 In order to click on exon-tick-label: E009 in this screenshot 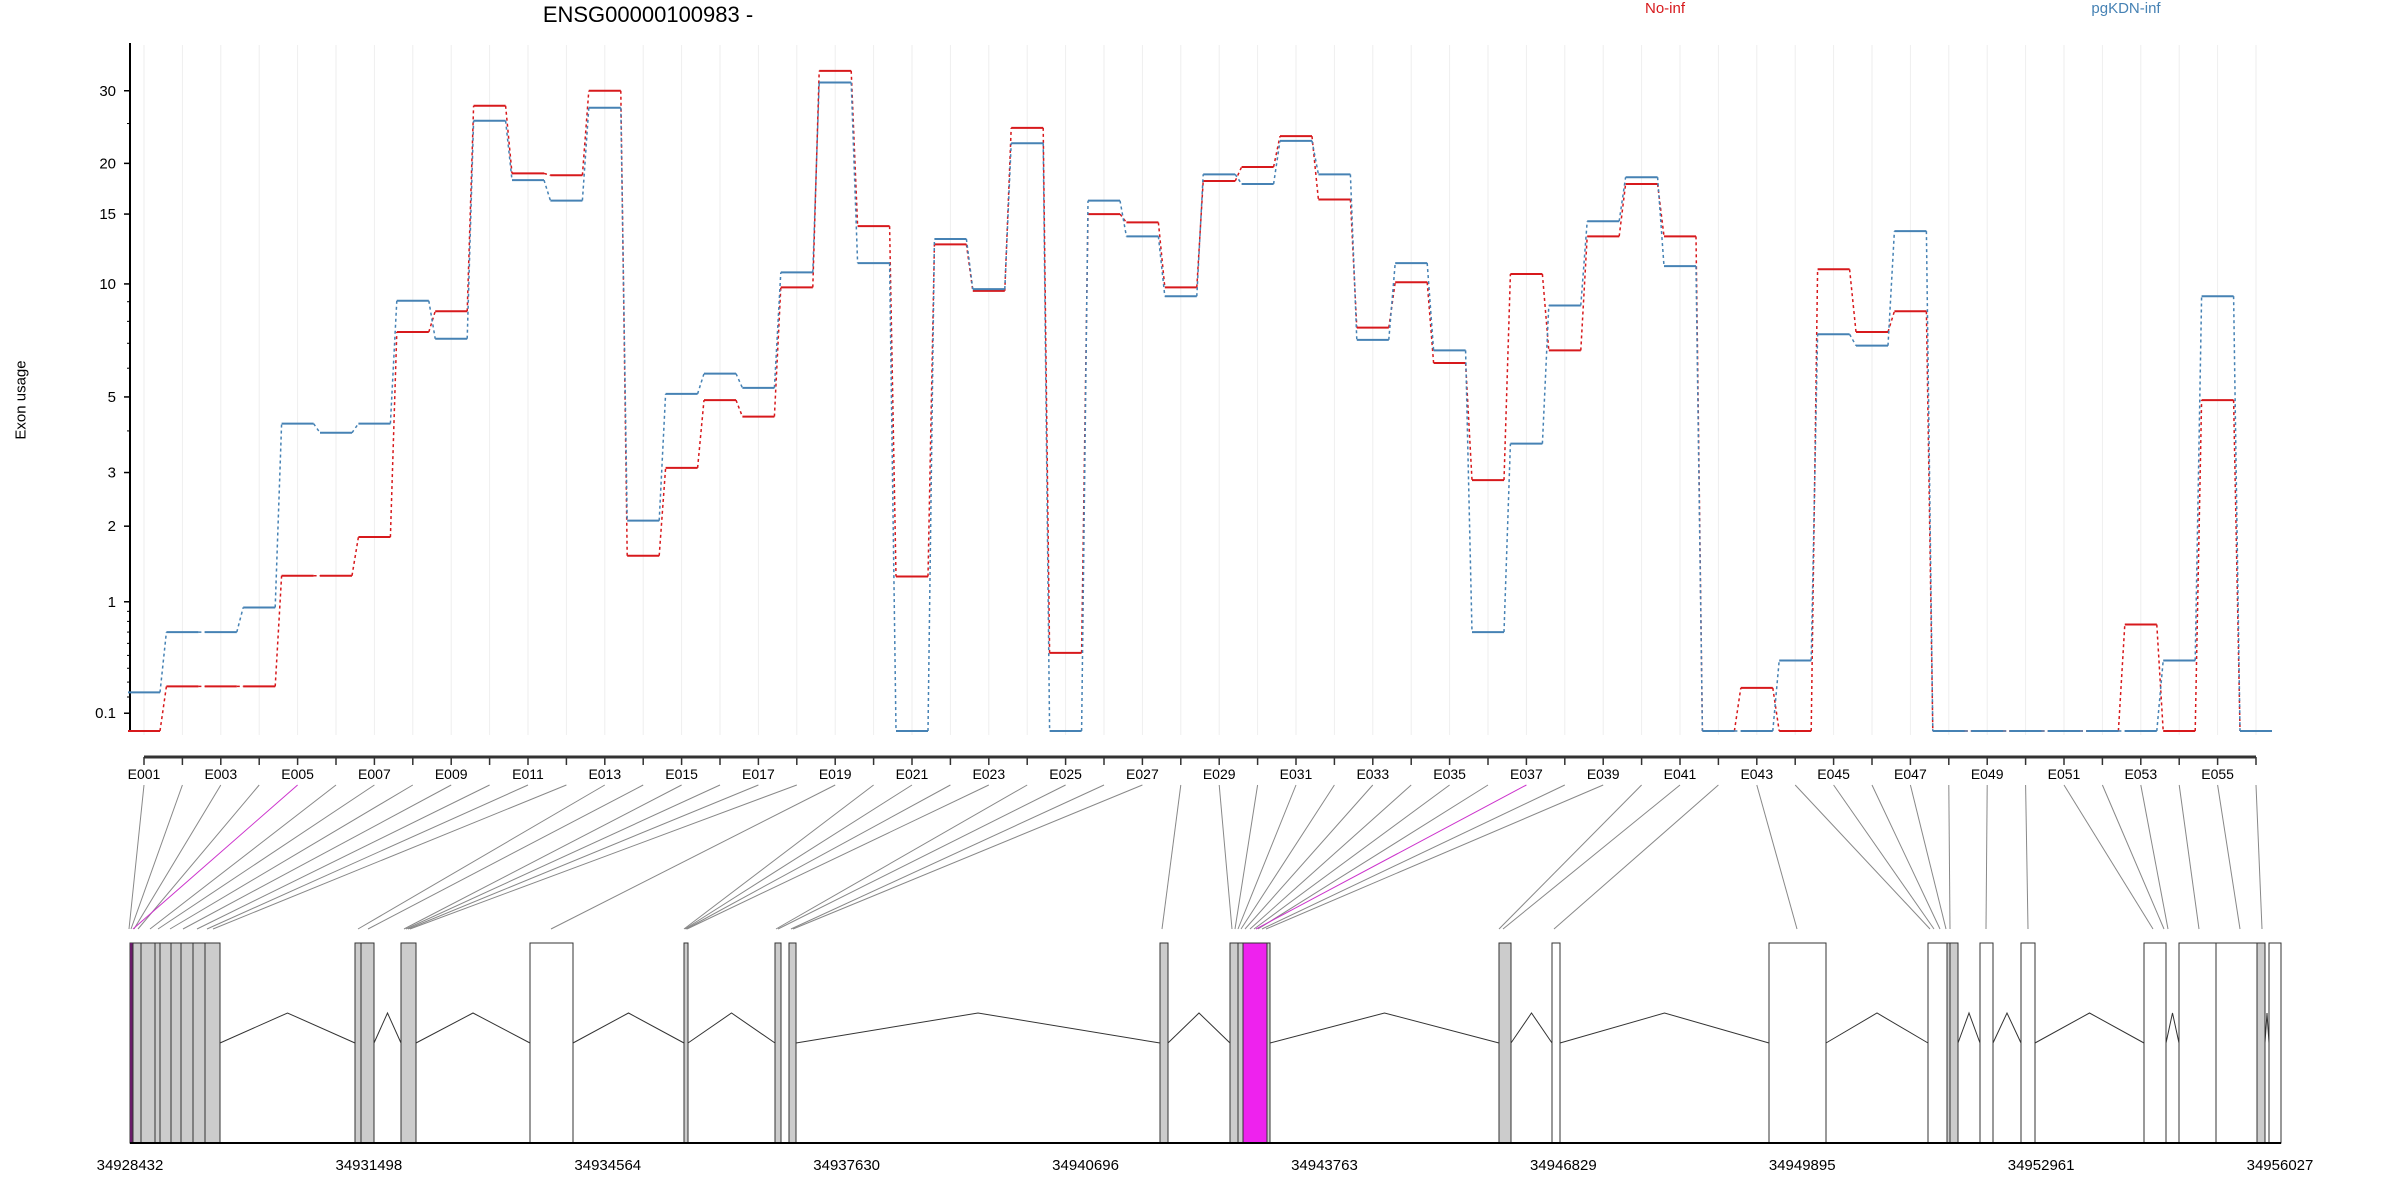, I will do `click(451, 774)`.